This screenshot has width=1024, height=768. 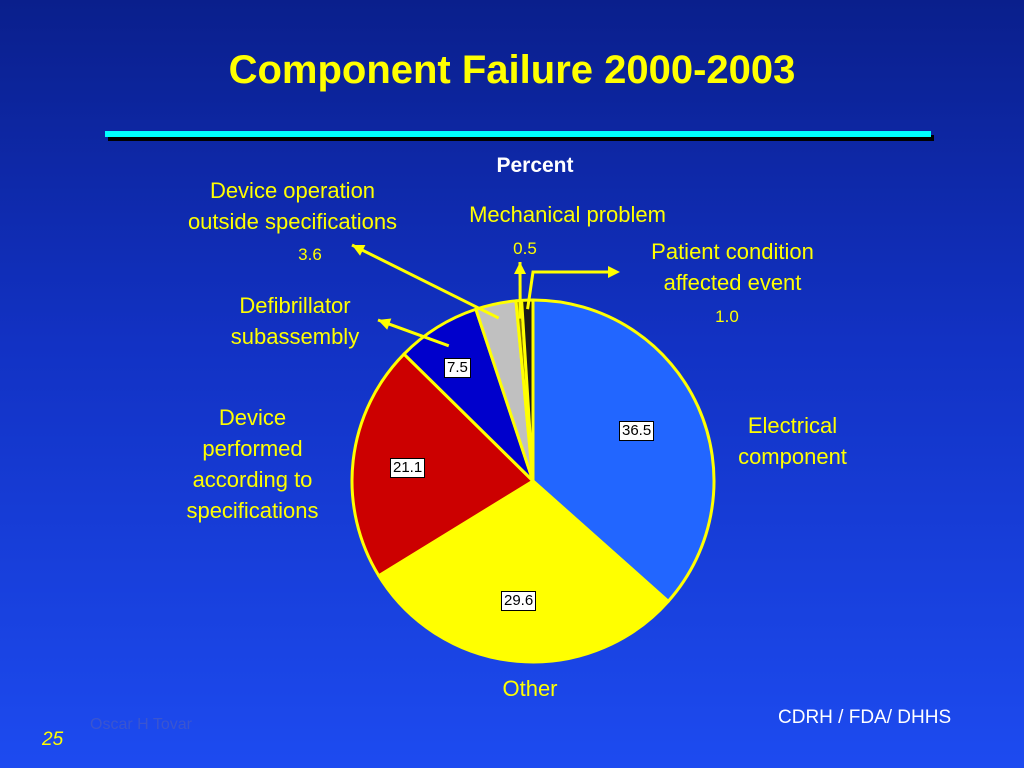 I want to click on pie-slice-other, so click(x=523, y=571).